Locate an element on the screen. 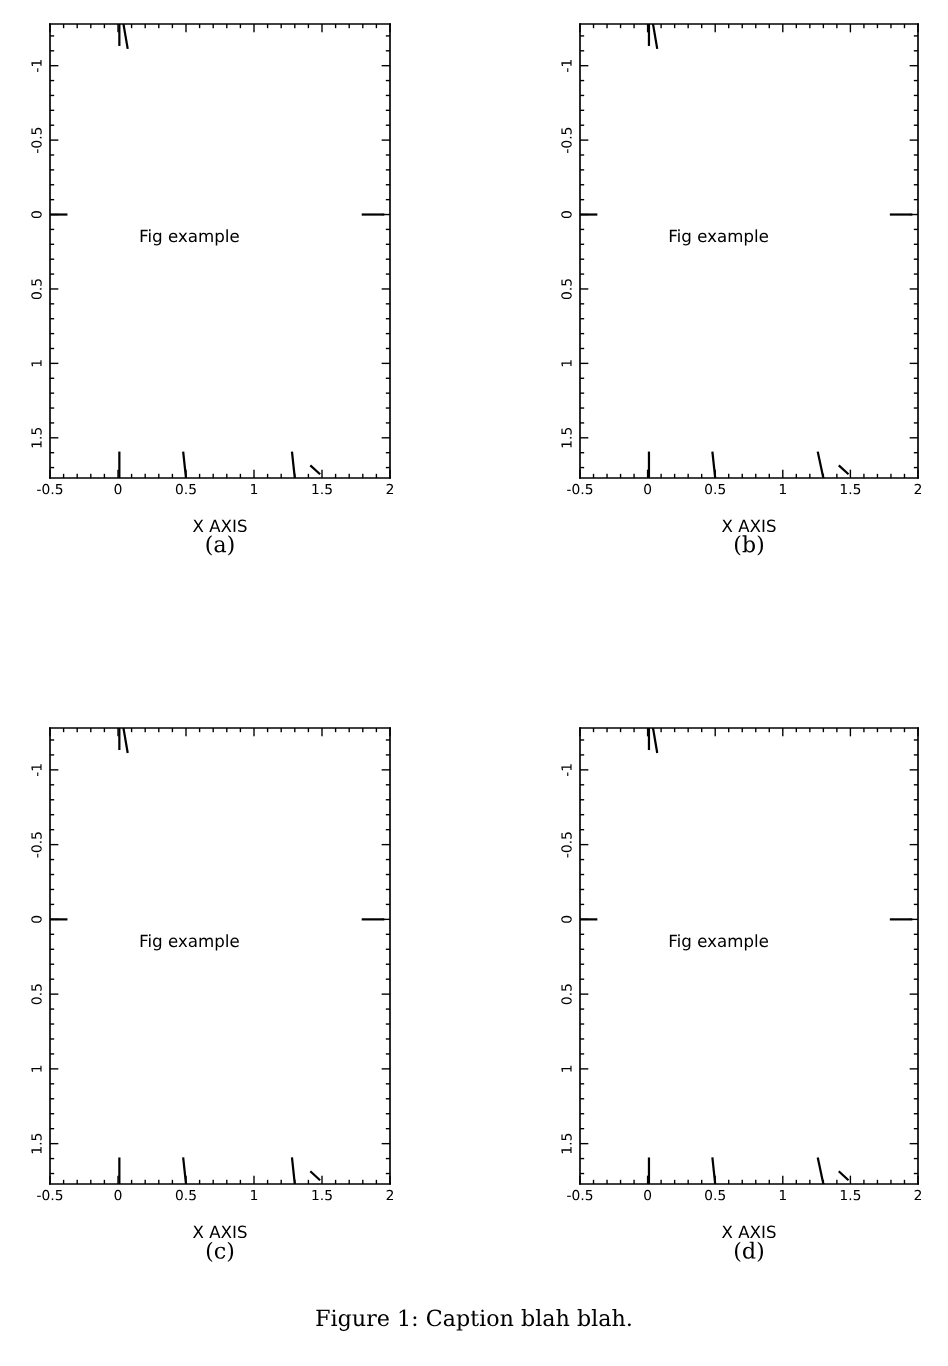 Image resolution: width=948 pixels, height=1366 pixels. text: (c) is located at coordinates (220, 1251).